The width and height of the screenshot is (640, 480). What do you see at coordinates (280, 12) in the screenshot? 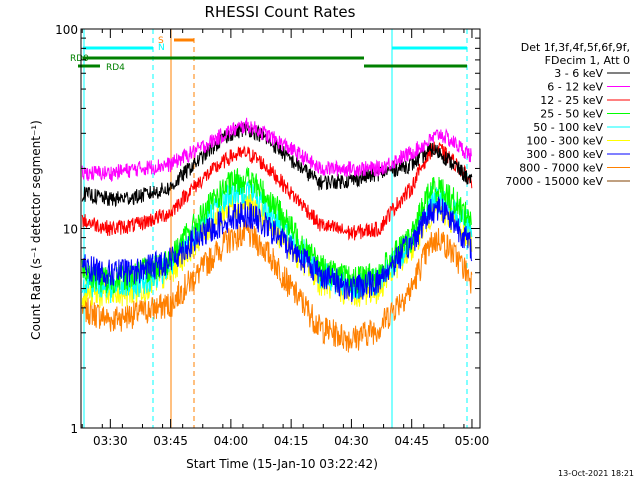
I see `chart-title: RHESSI Count Rates` at bounding box center [280, 12].